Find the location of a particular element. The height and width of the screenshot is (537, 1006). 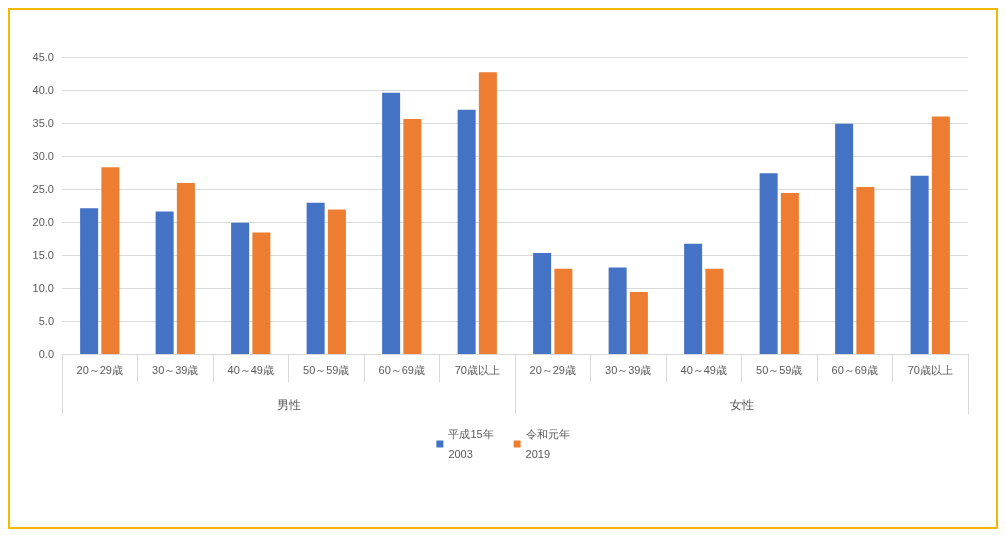

text: 男性 is located at coordinates (288, 405).